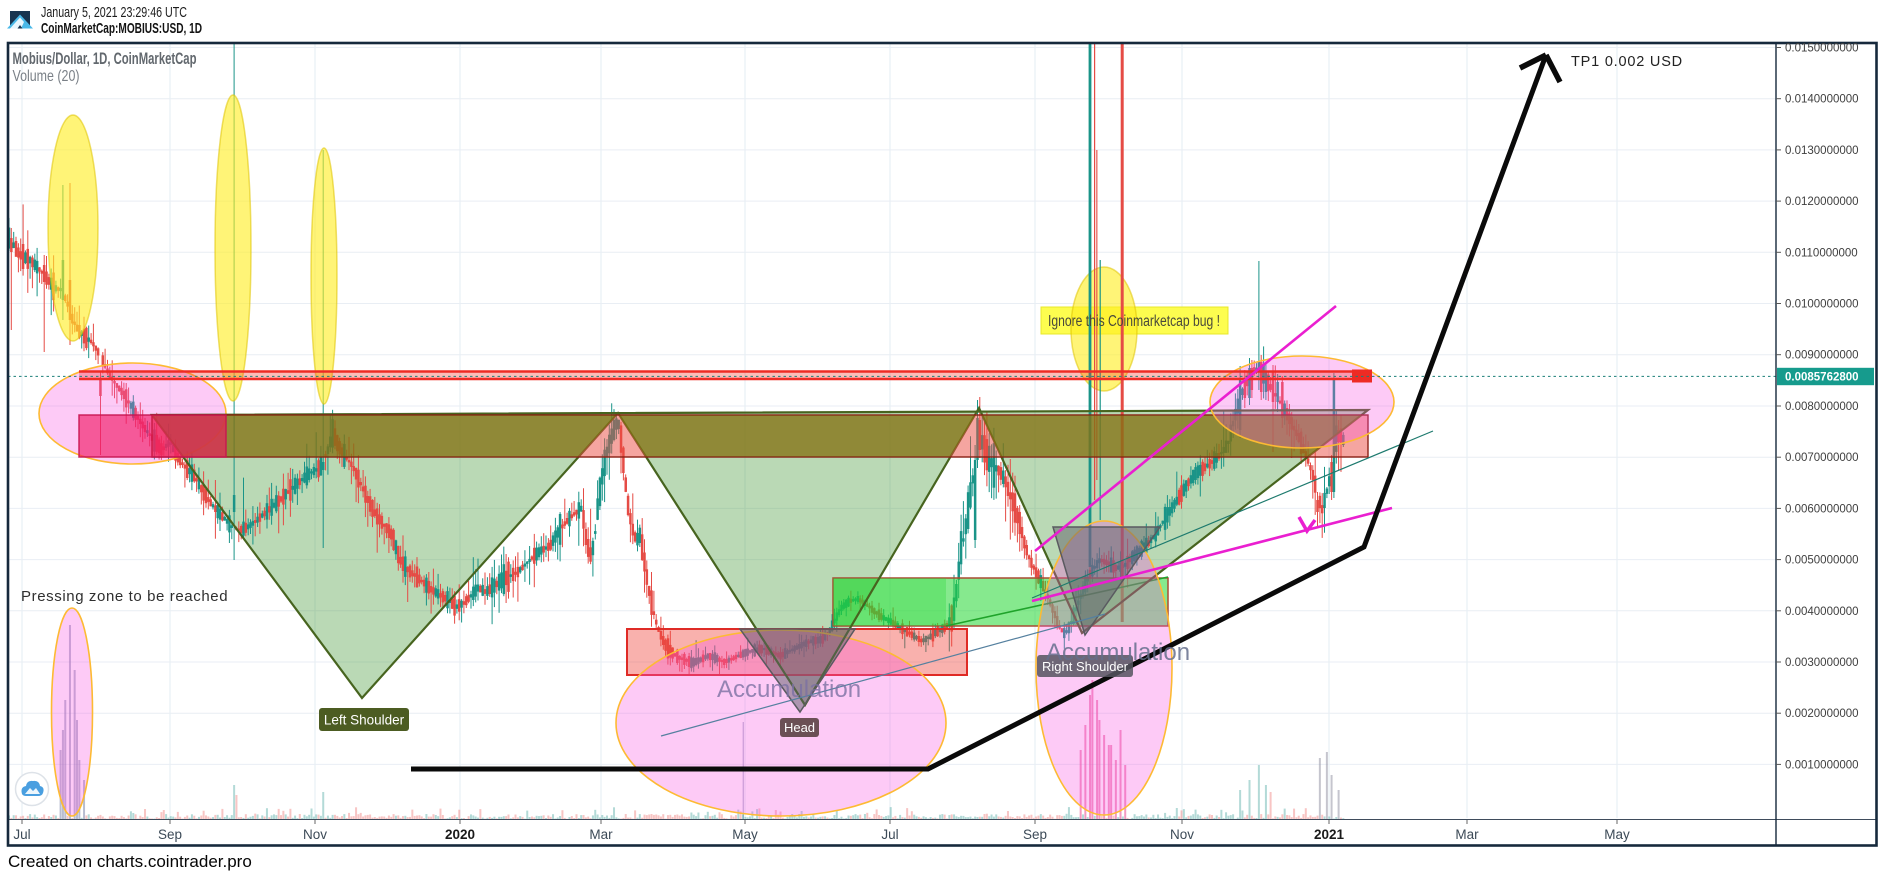  What do you see at coordinates (1822, 765) in the screenshot?
I see `svg-text: 0.0010000000` at bounding box center [1822, 765].